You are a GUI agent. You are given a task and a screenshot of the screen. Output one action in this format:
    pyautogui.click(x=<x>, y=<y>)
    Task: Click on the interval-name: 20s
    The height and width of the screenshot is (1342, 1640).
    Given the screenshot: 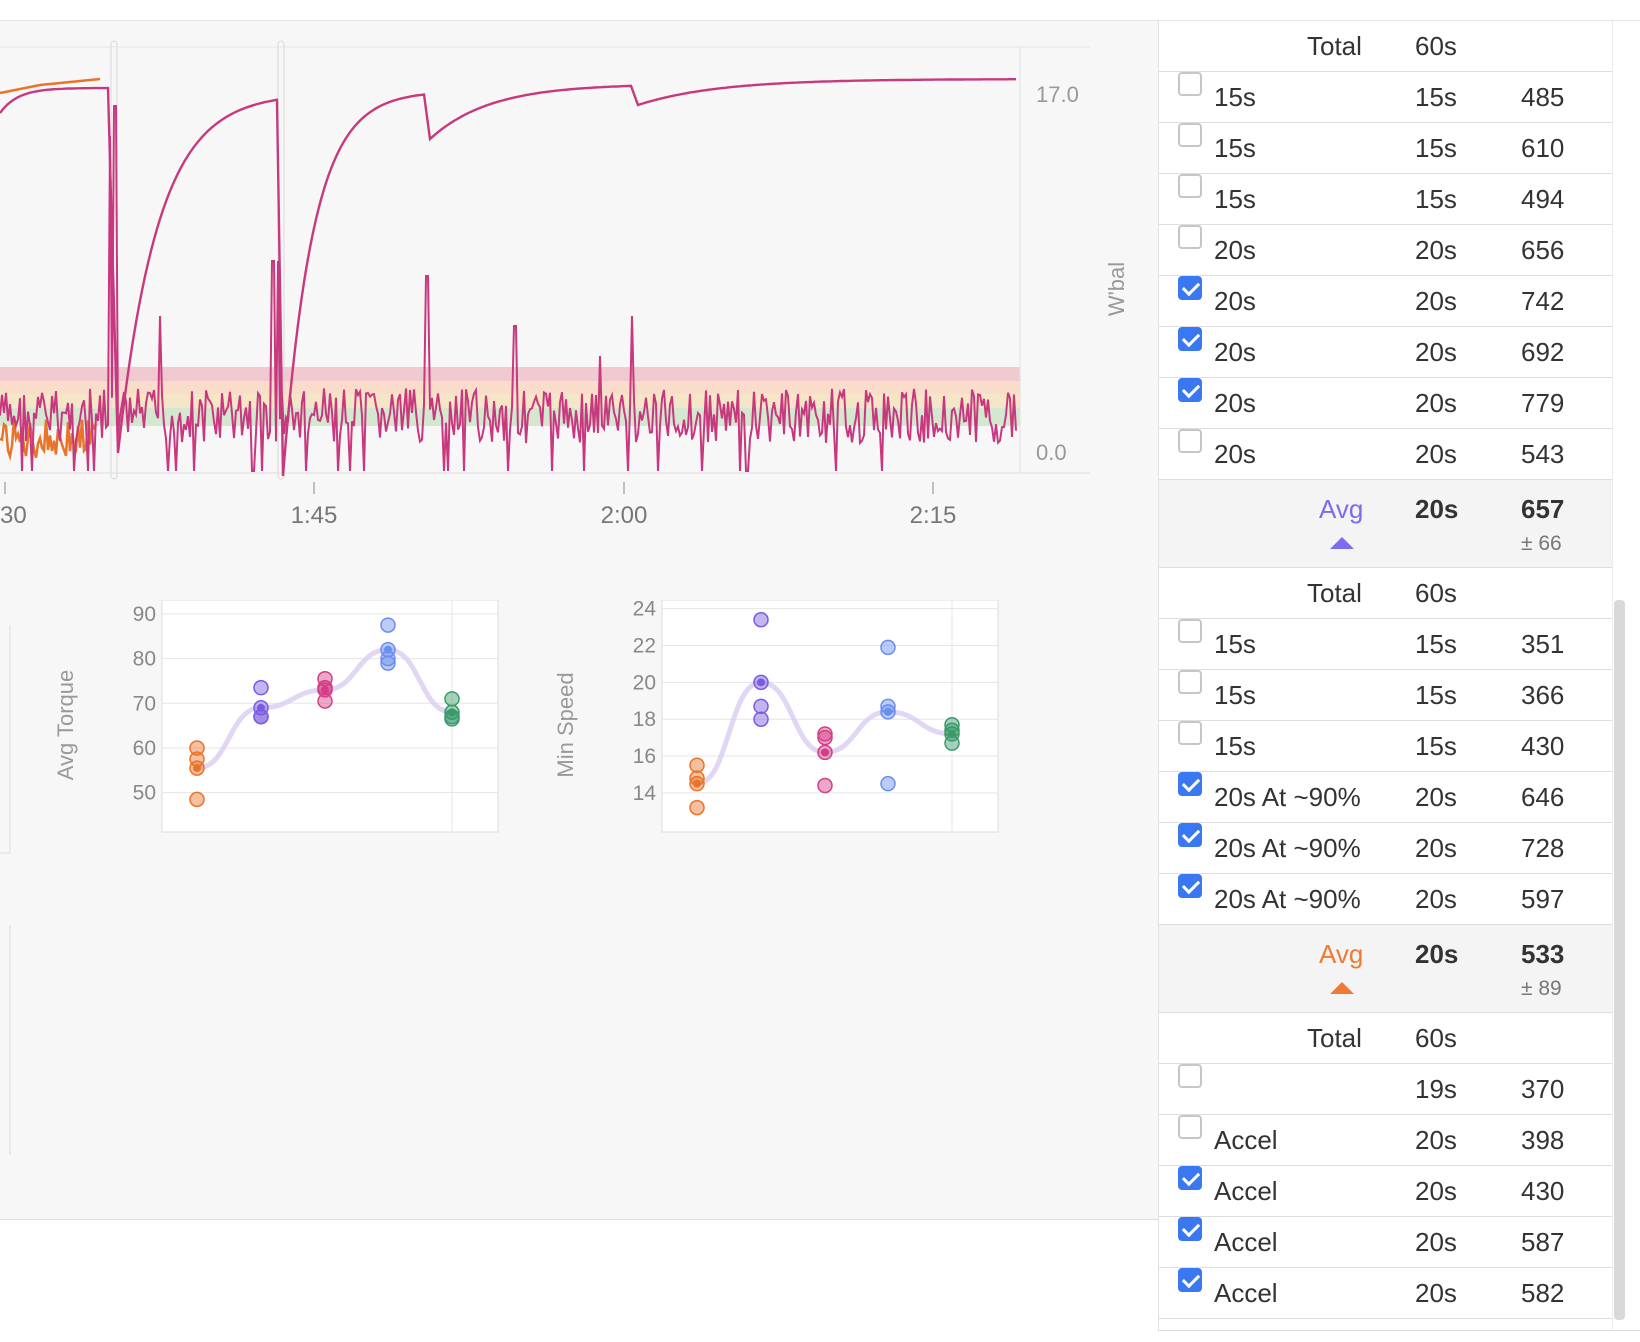 What is the action you would take?
    pyautogui.click(x=1235, y=403)
    